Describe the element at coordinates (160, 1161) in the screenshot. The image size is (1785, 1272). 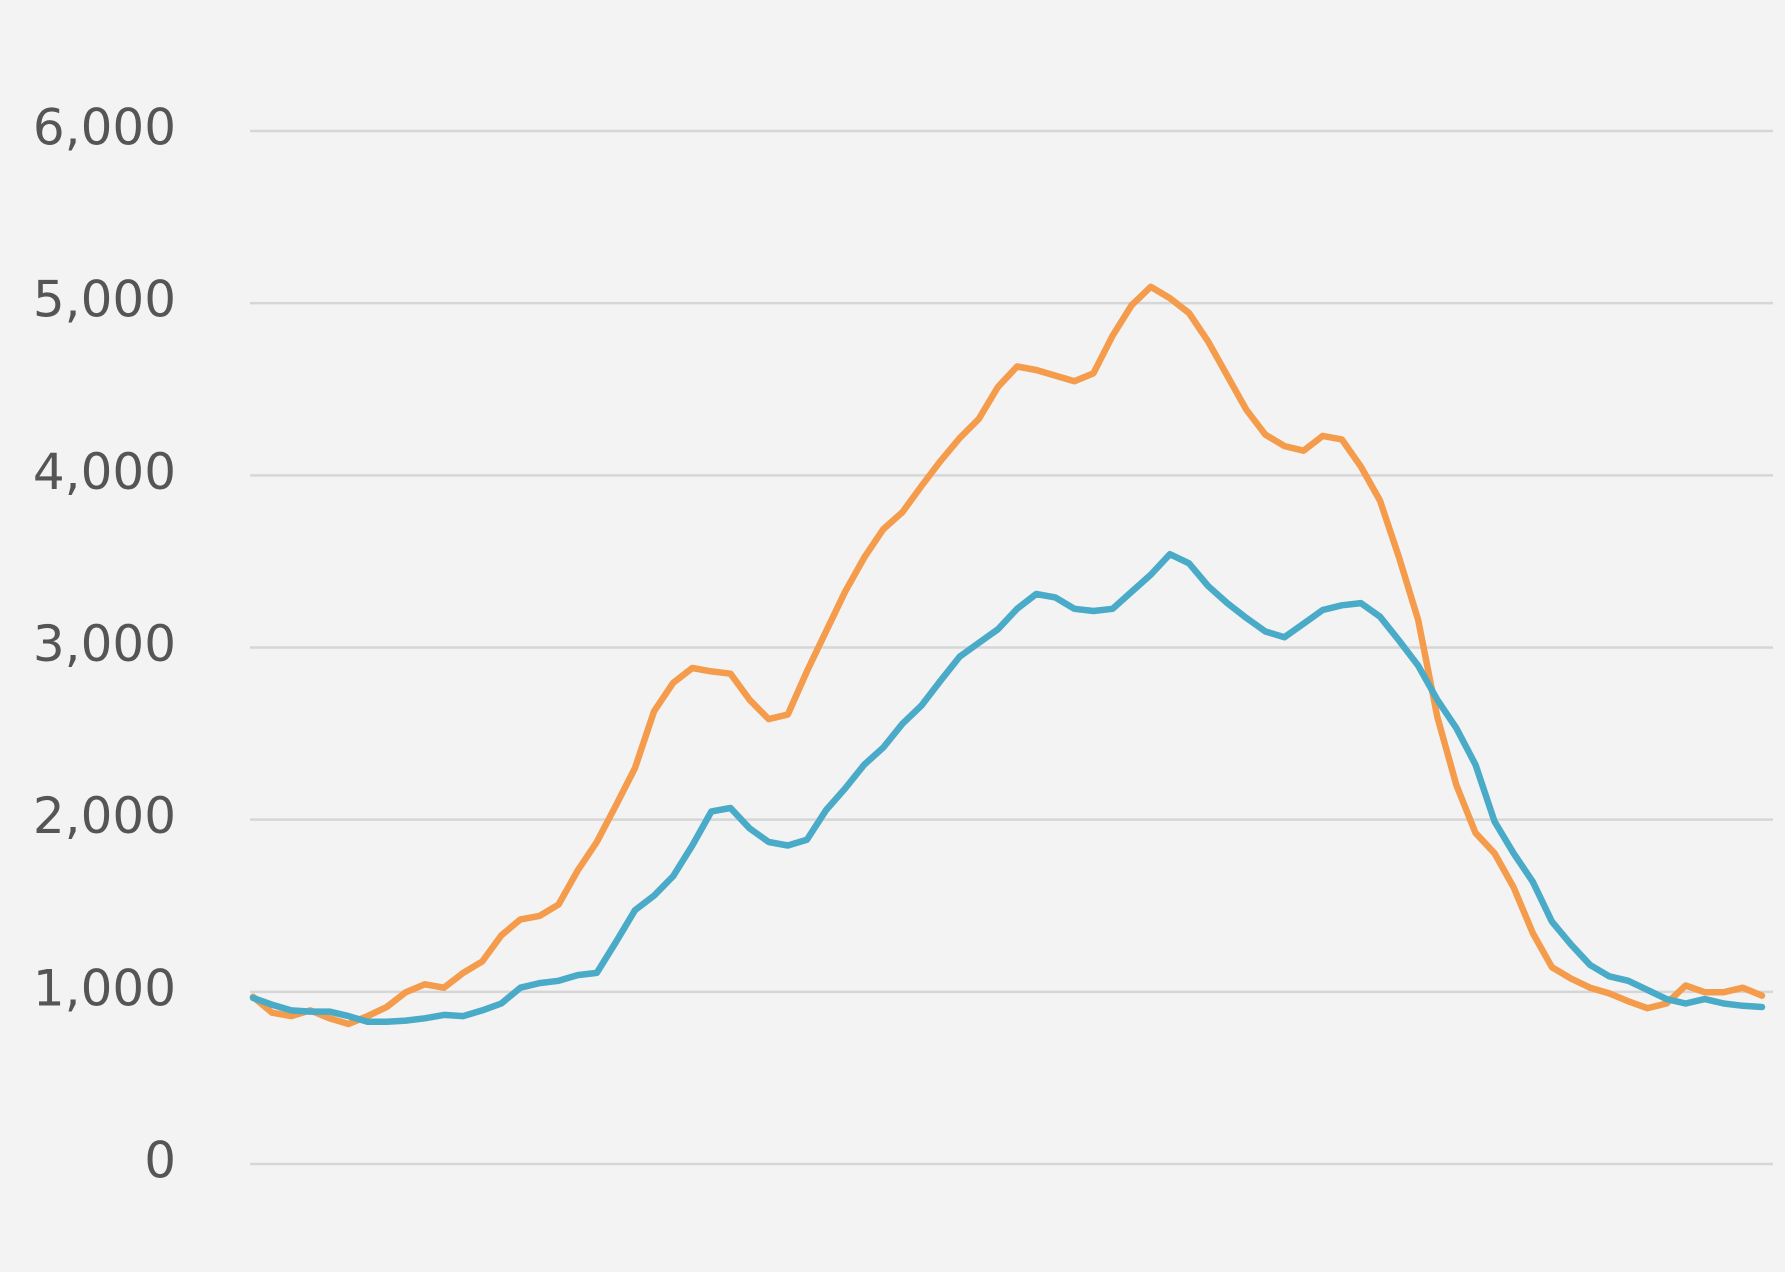
I see `y-tick-label: 0` at that location.